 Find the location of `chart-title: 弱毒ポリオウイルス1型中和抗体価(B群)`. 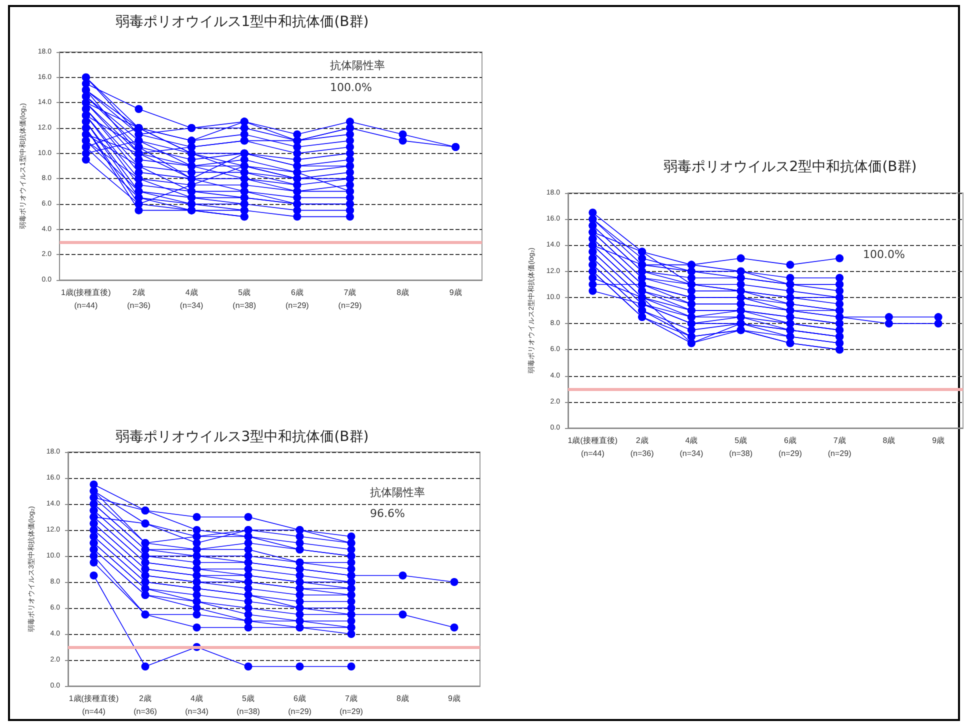

chart-title: 弱毒ポリオウイルス1型中和抗体価(B群) is located at coordinates (242, 22).